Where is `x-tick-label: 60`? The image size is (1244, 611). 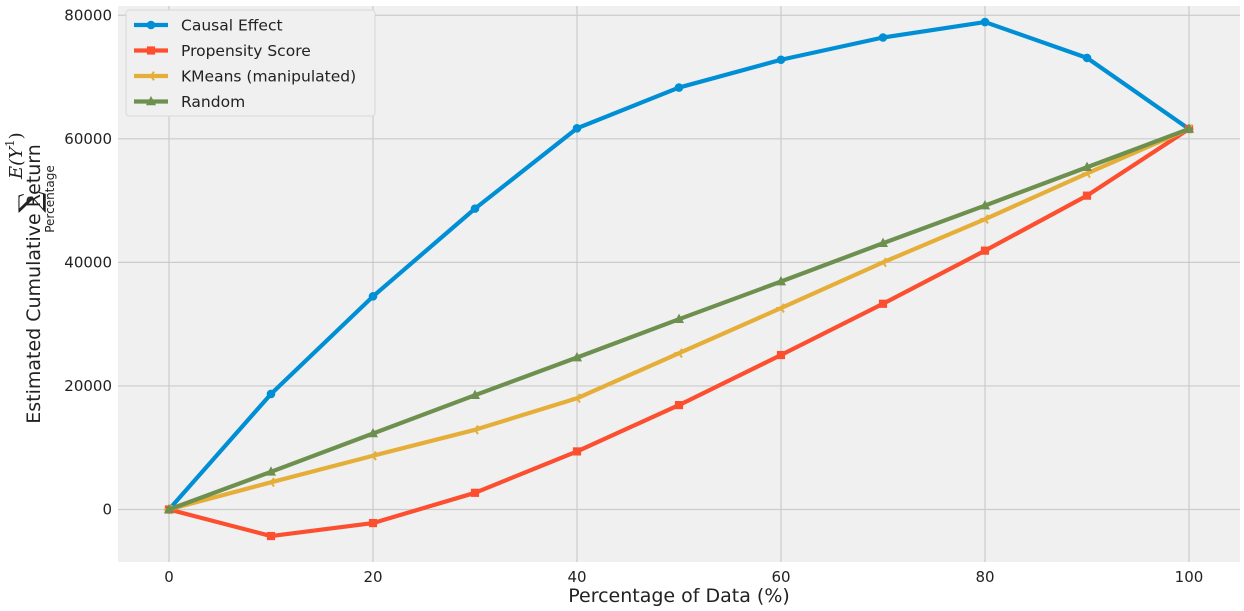 x-tick-label: 60 is located at coordinates (780, 577).